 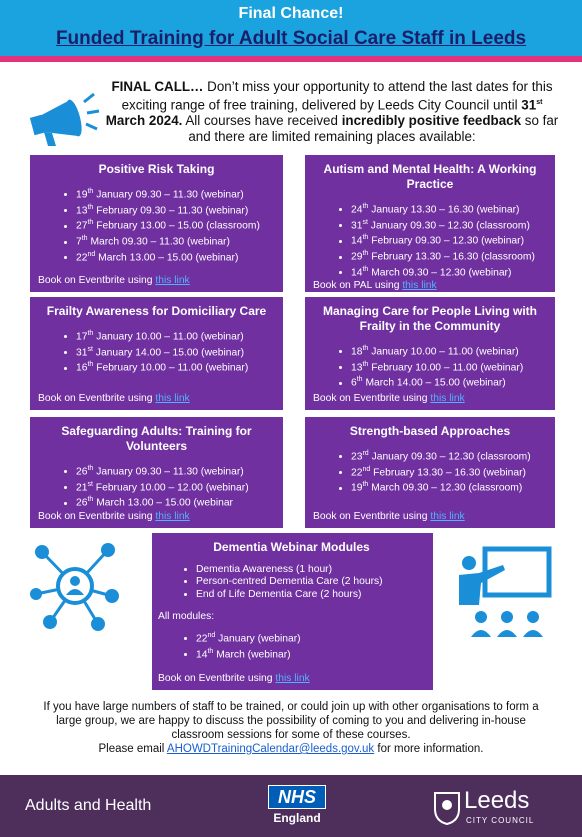 What do you see at coordinates (357, 352) in the screenshot?
I see `session-day: 18` at bounding box center [357, 352].